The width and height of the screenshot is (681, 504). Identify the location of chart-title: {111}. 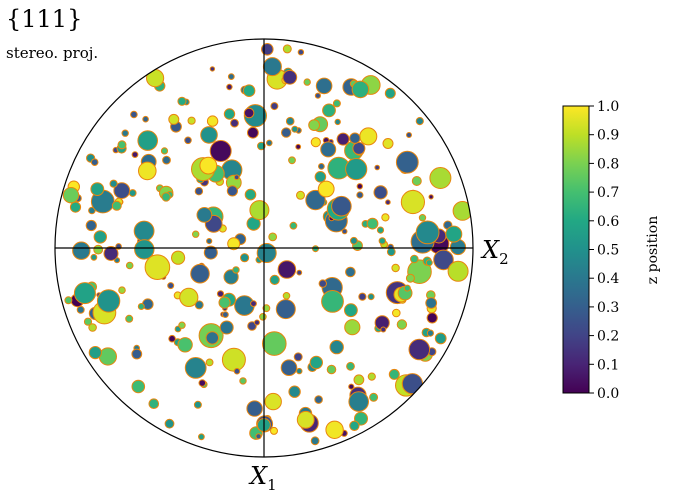
(44, 19).